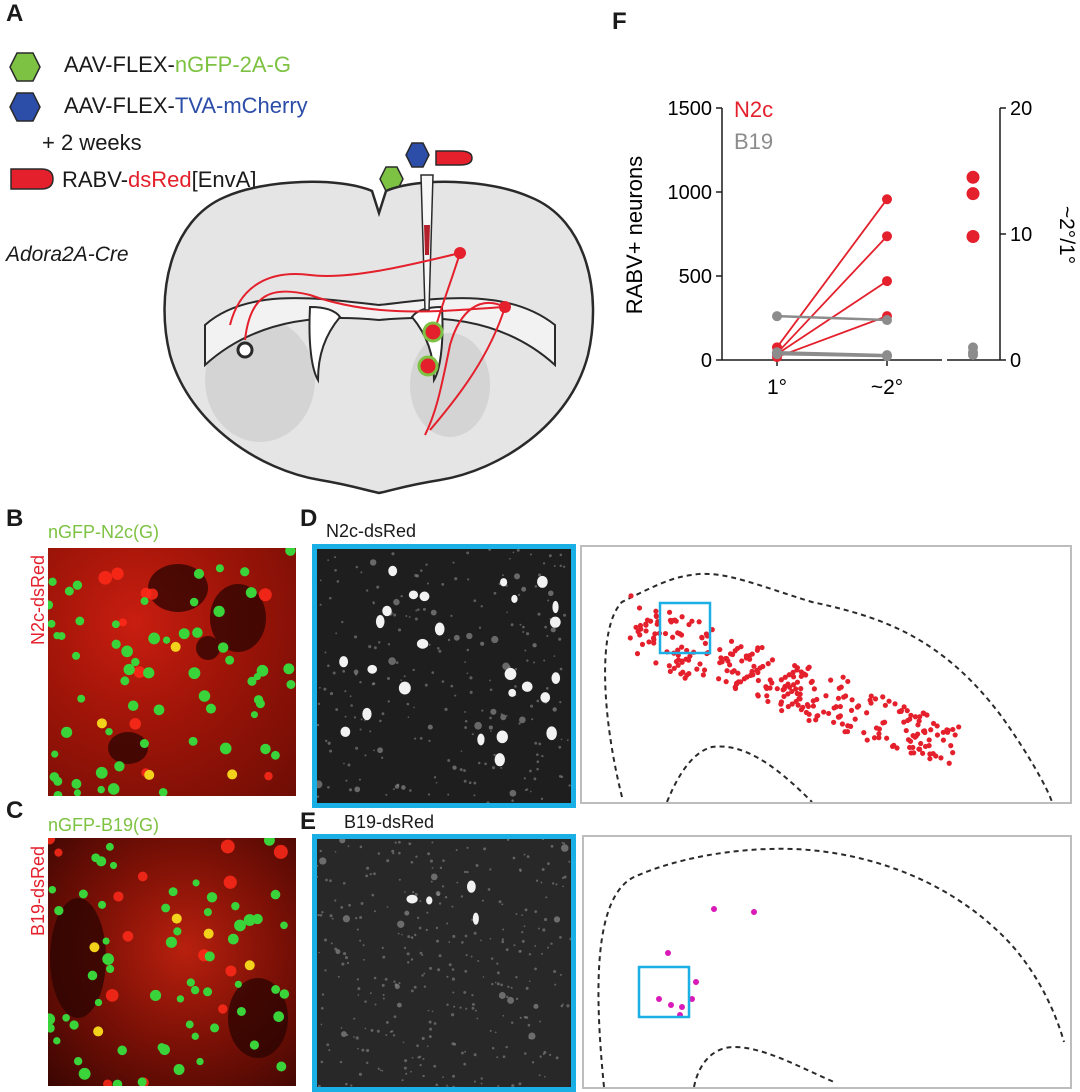 The image size is (1080, 1092). I want to click on panel-c-cells, so click(172, 962).